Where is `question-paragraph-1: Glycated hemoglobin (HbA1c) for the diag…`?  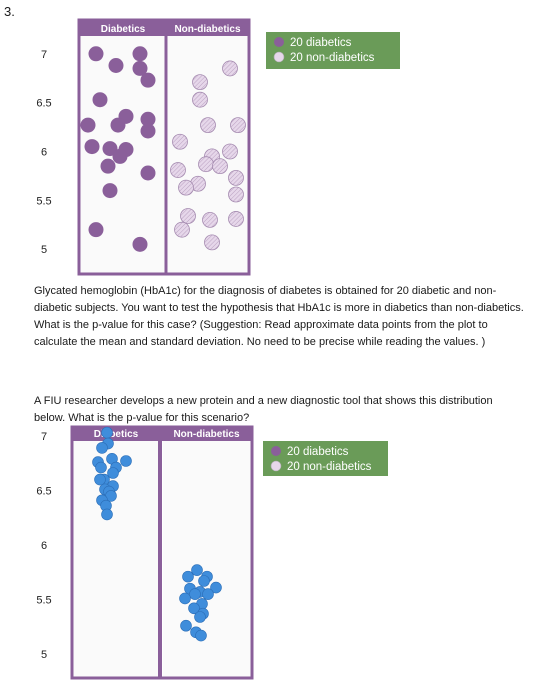 question-paragraph-1: Glycated hemoglobin (HbA1c) for the diag… is located at coordinates (280, 317).